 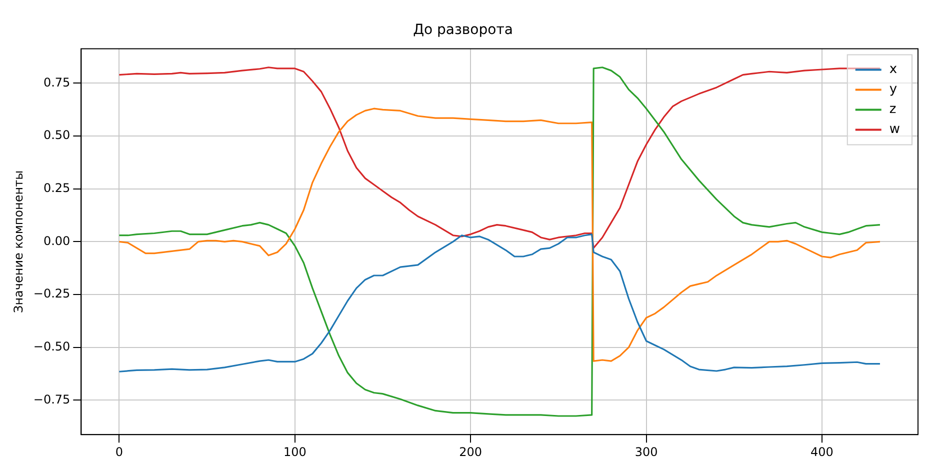 I want to click on y-tick-label: −0.25, so click(x=51, y=293).